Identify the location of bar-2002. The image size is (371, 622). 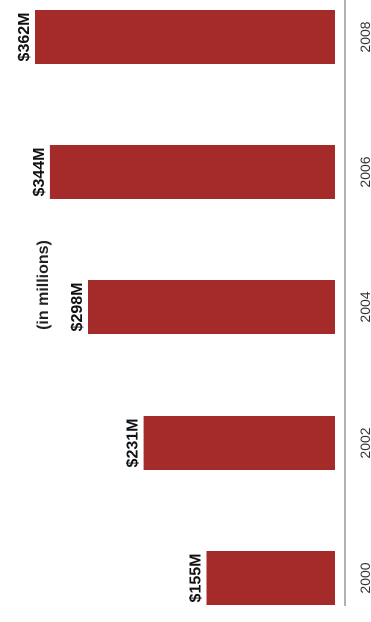
(239, 443).